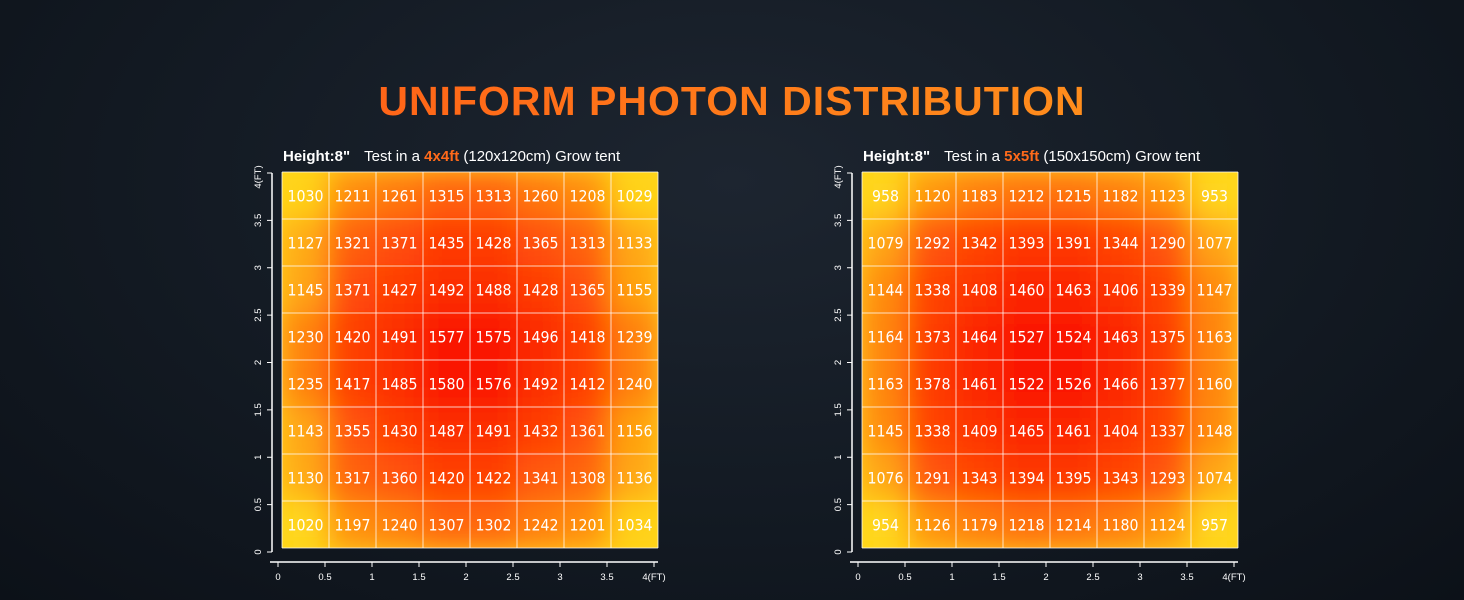  Describe the element at coordinates (512, 577) in the screenshot. I see `x-tick-label: 2.5` at that location.